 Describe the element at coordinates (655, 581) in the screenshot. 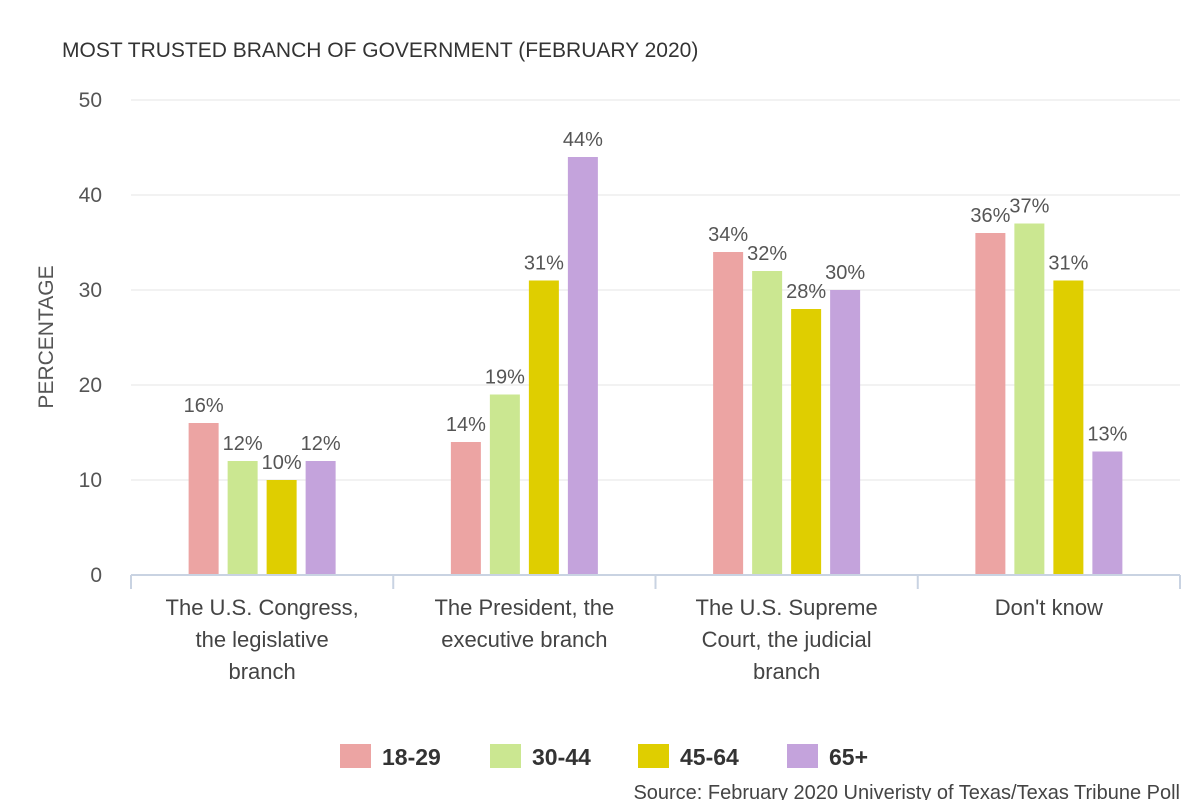

I see `x-axis` at that location.